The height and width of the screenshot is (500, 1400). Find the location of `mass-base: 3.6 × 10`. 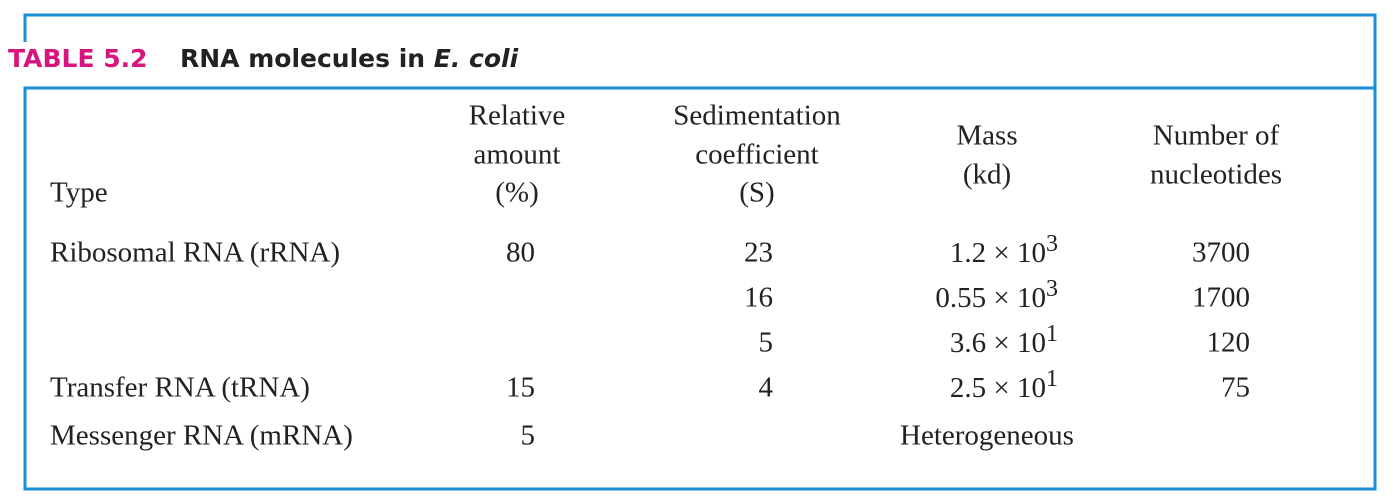

mass-base: 3.6 × 10 is located at coordinates (998, 343).